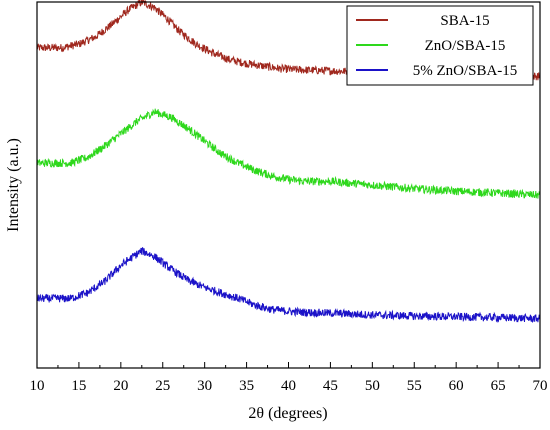 The width and height of the screenshot is (550, 430). Describe the element at coordinates (330, 386) in the screenshot. I see `x-tick-label: 45` at that location.